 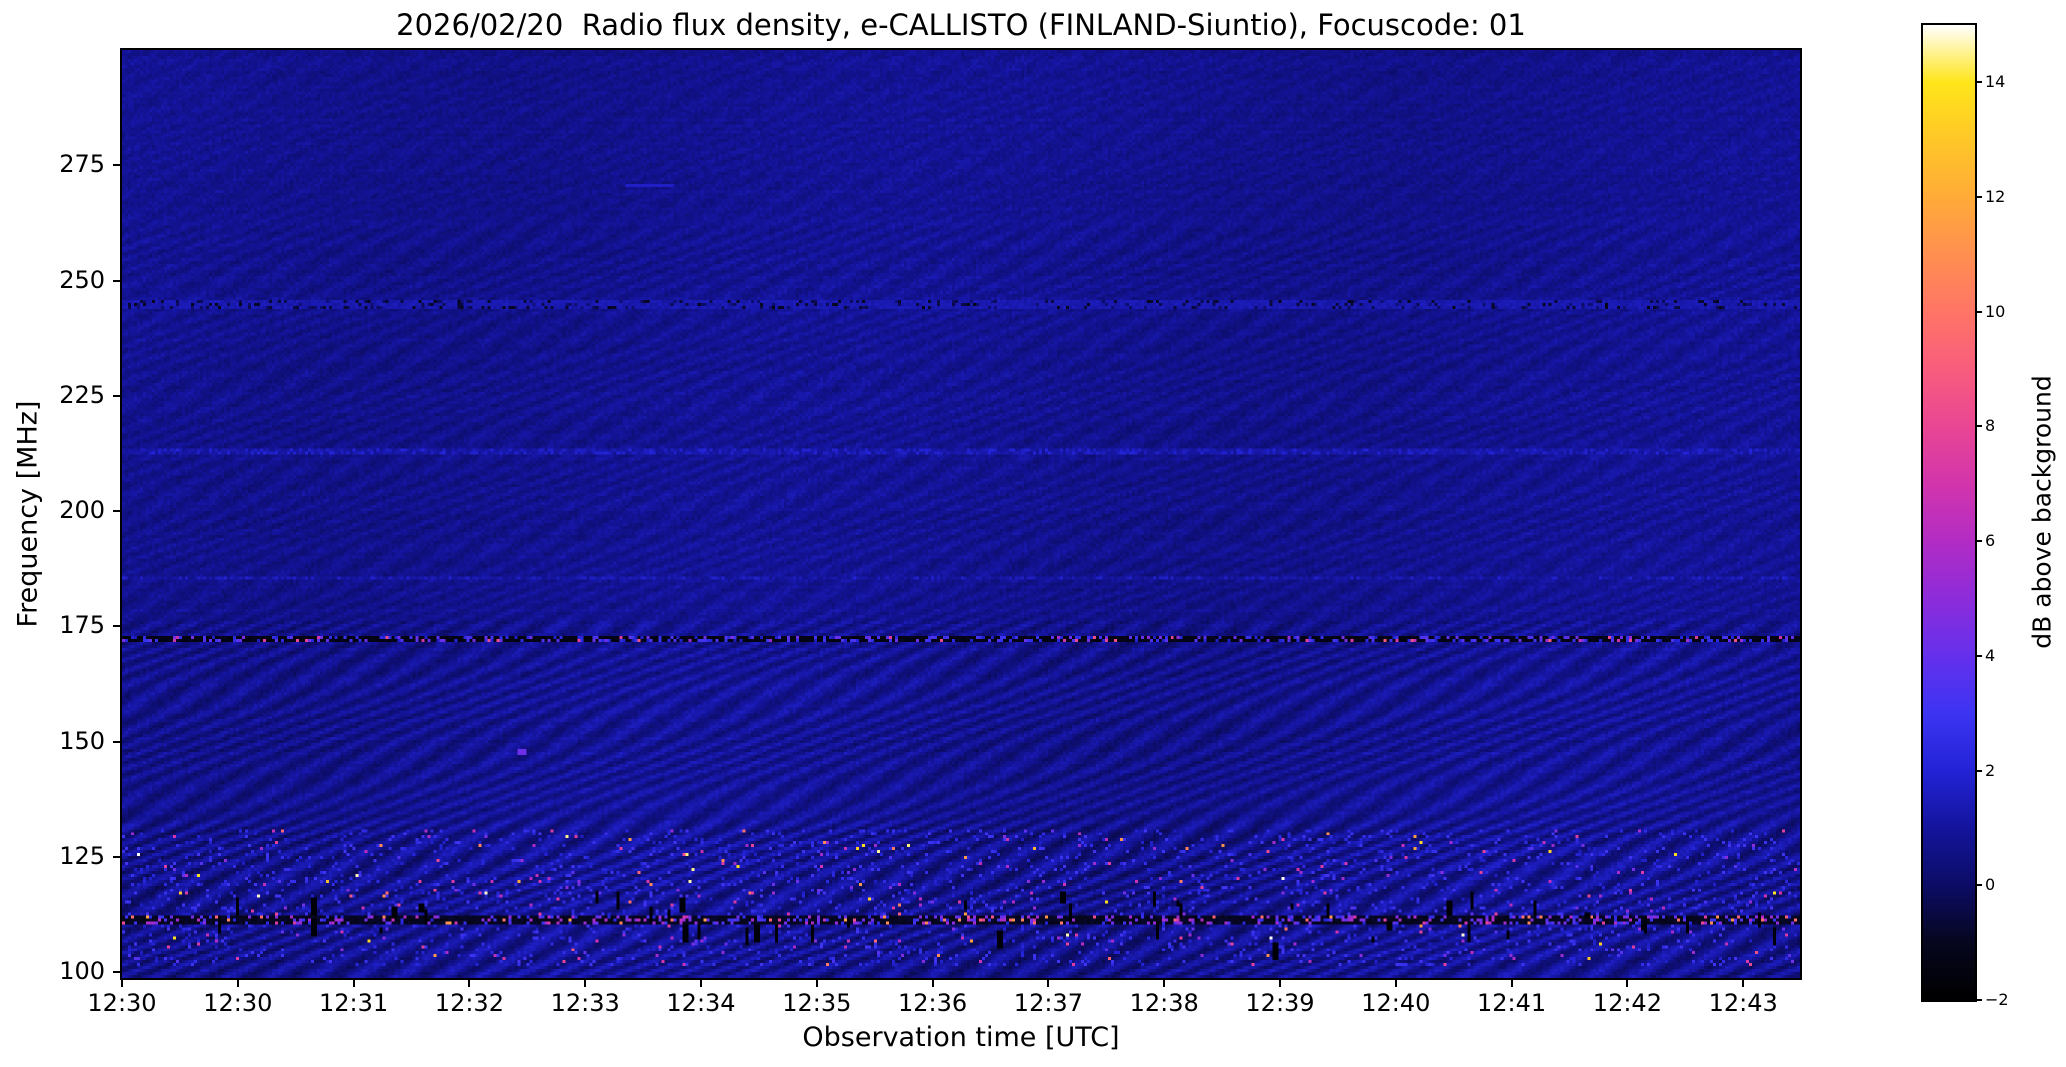 What do you see at coordinates (82, 855) in the screenshot?
I see `y-tick-label: 125` at bounding box center [82, 855].